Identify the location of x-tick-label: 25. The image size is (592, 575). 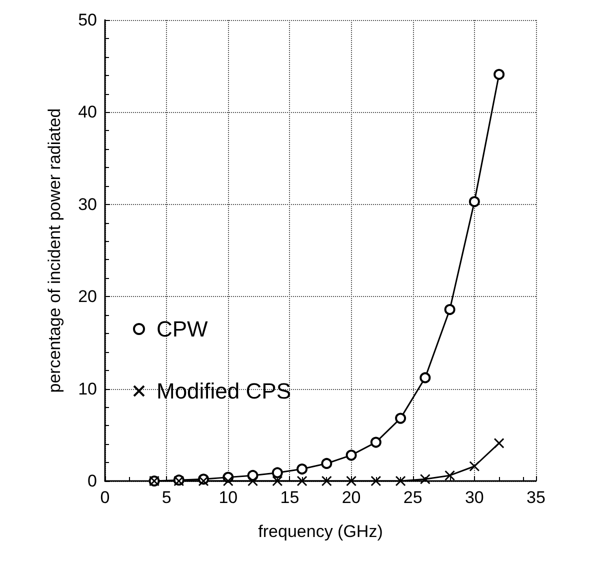
(412, 497).